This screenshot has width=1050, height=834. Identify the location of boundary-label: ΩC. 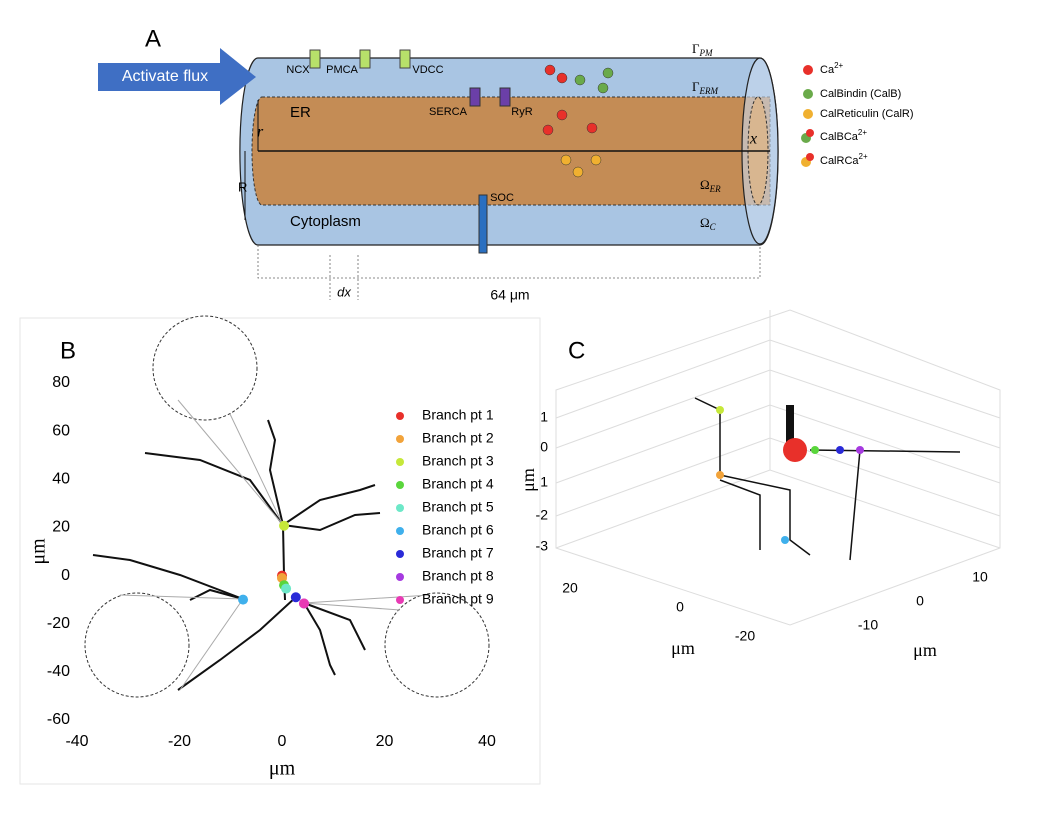
(708, 223).